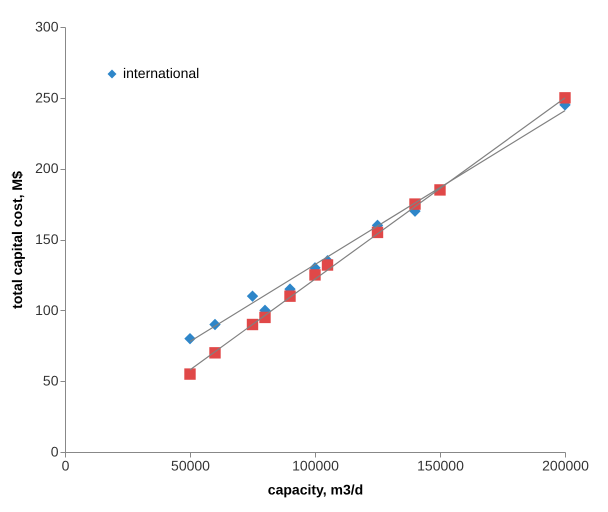  What do you see at coordinates (66, 466) in the screenshot?
I see `x-tick-label: 0` at bounding box center [66, 466].